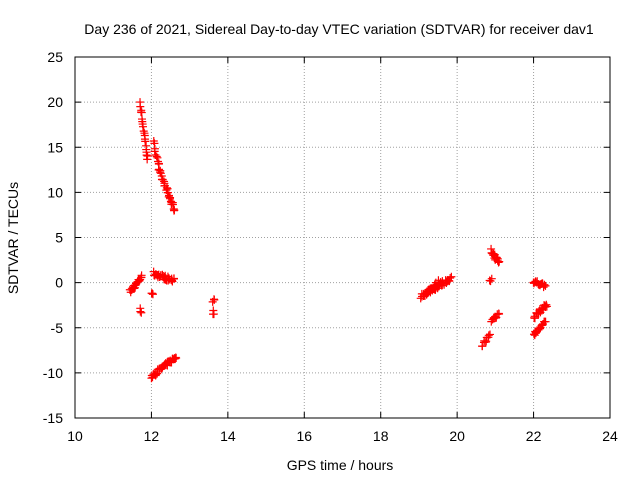  I want to click on x-tick-label: 24, so click(610, 436).